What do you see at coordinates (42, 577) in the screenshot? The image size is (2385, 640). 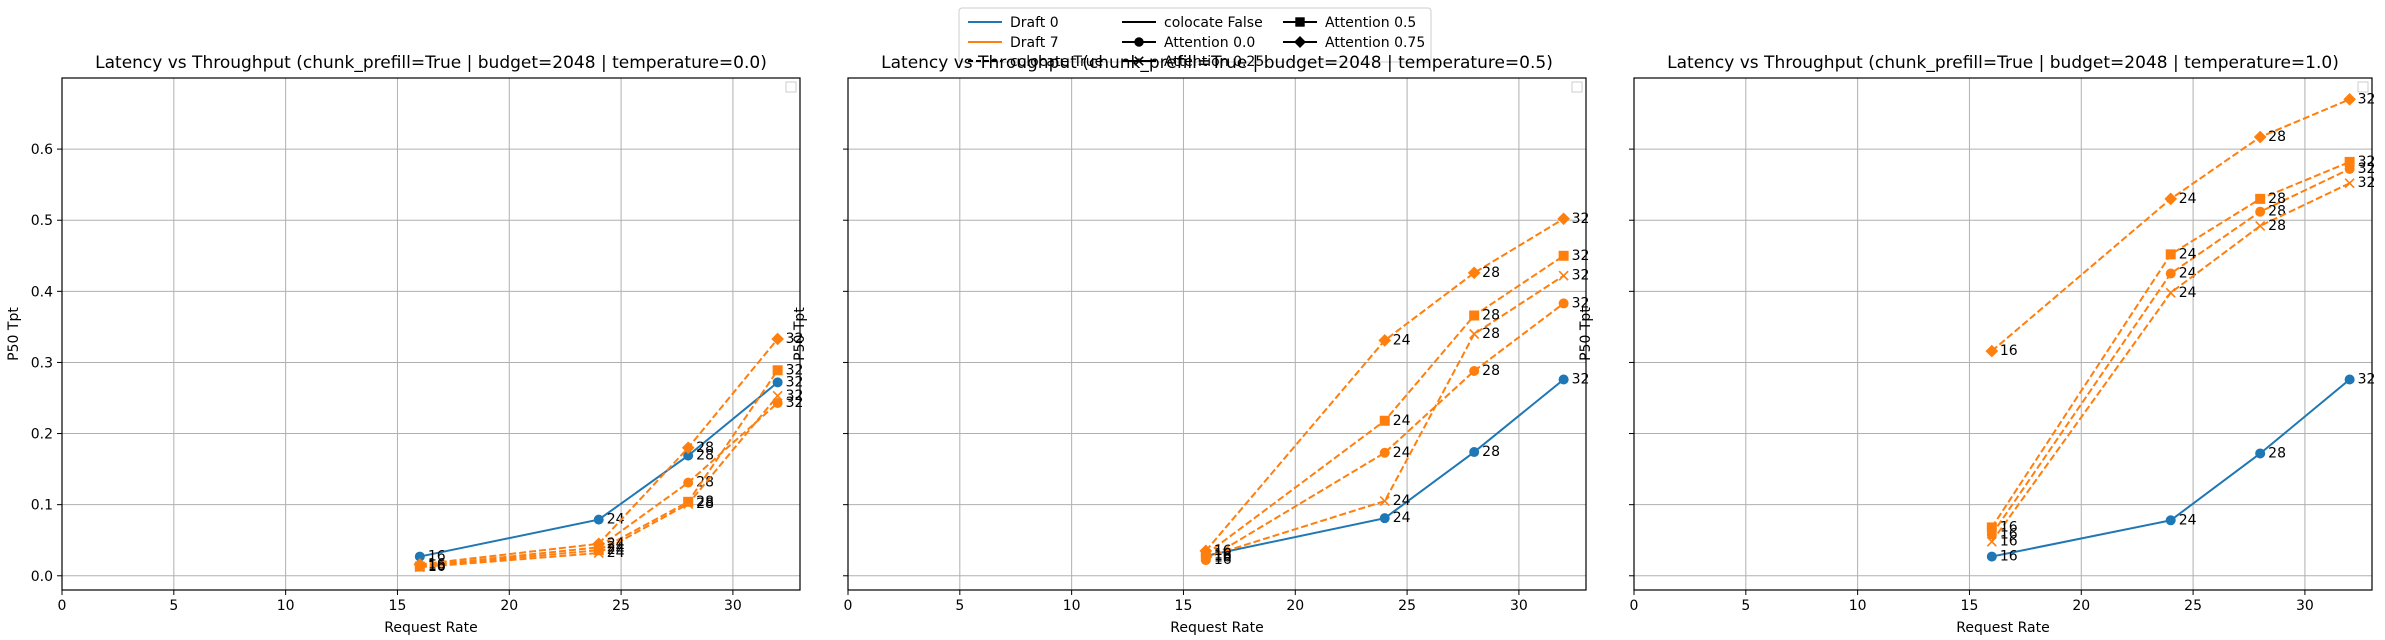 I see `y-tick-label: 0.0` at bounding box center [42, 577].